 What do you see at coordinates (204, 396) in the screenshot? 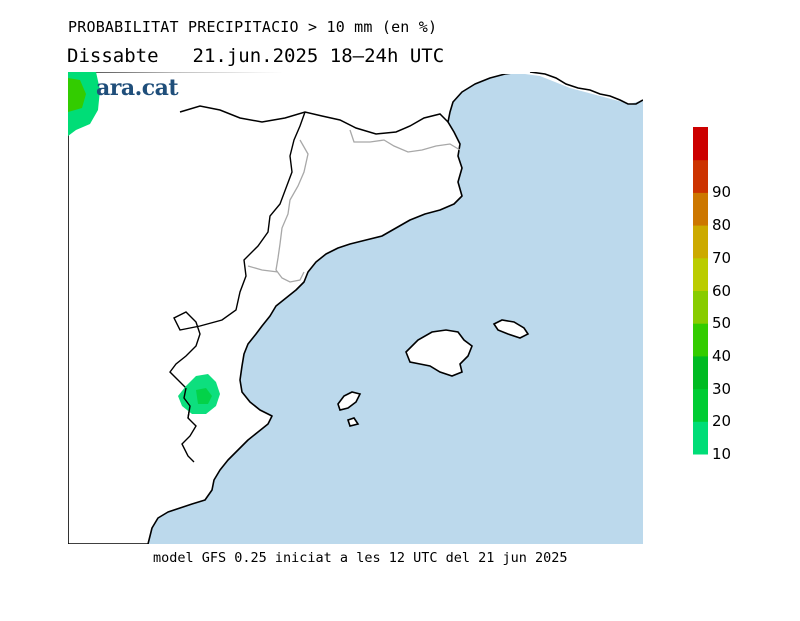
I see `precip-area-west-core` at bounding box center [204, 396].